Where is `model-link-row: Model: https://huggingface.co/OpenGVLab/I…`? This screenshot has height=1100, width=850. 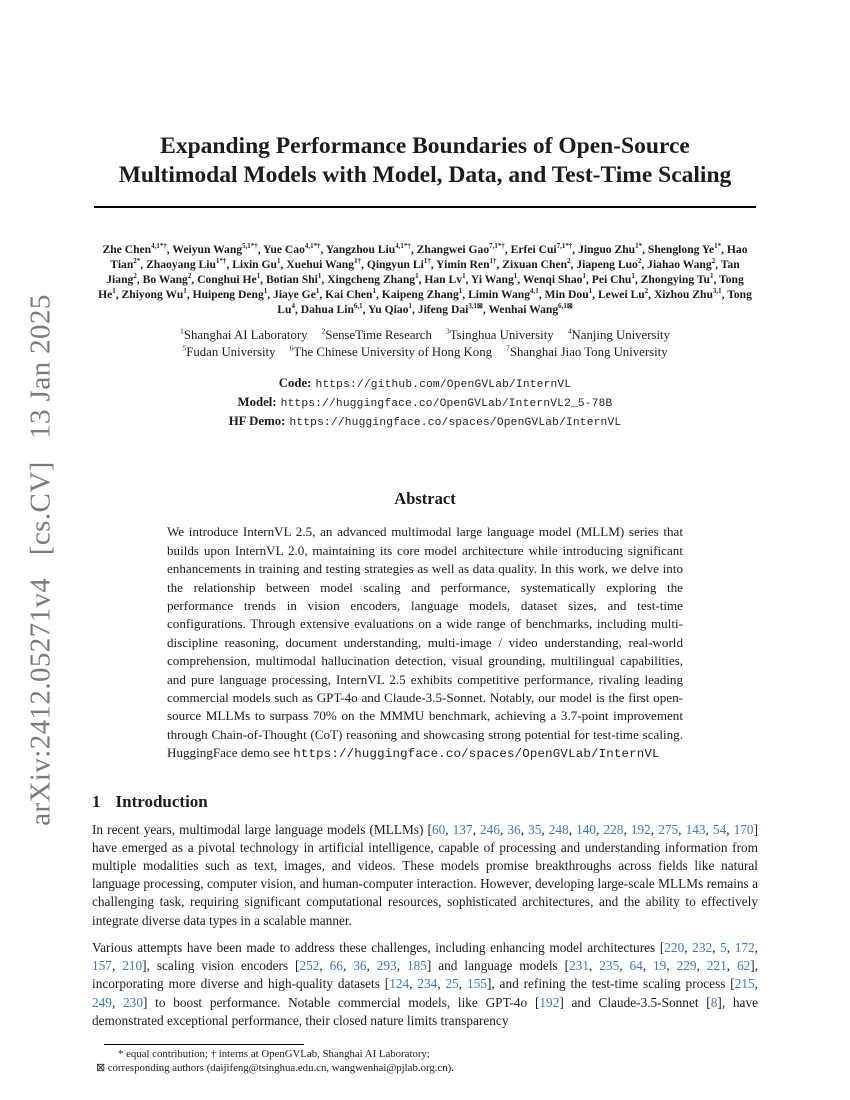
model-link-row: Model: https://huggingface.co/OpenGVLab/I… is located at coordinates (425, 403).